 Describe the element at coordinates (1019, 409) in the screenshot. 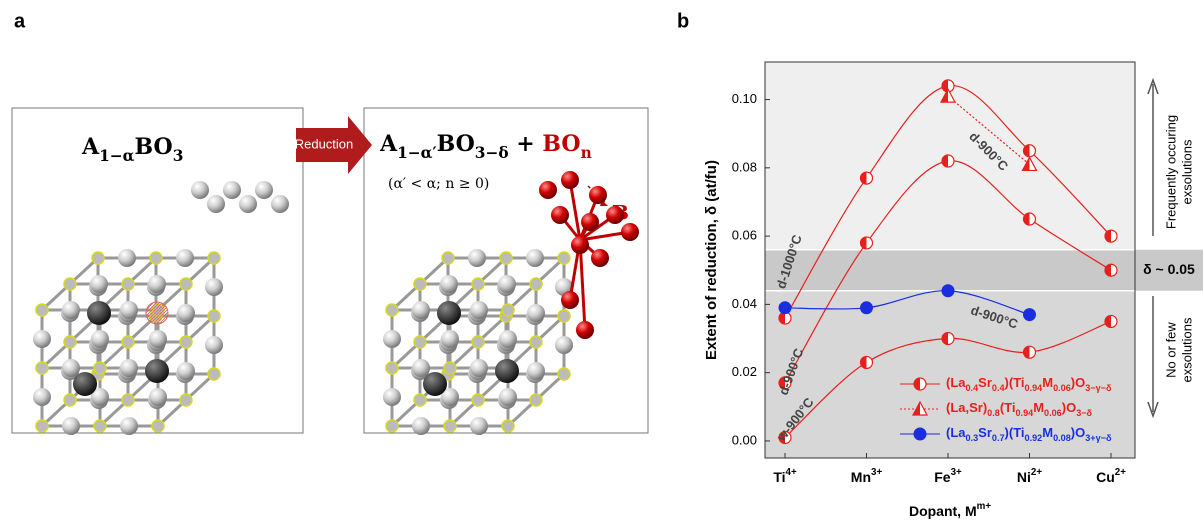

I see `legend-label: (La,Sr)0.8(Ti0.94M0.06)O3−δ` at that location.